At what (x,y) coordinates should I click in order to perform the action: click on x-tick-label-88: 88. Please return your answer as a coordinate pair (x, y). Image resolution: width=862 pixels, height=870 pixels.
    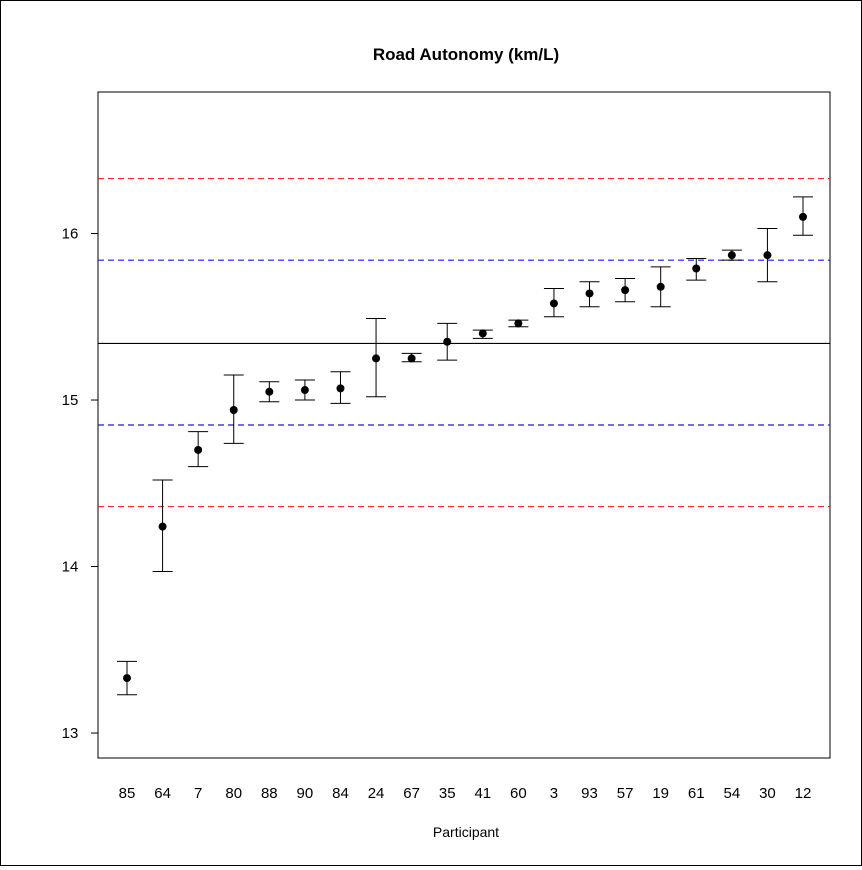
    Looking at the image, I should click on (269, 793).